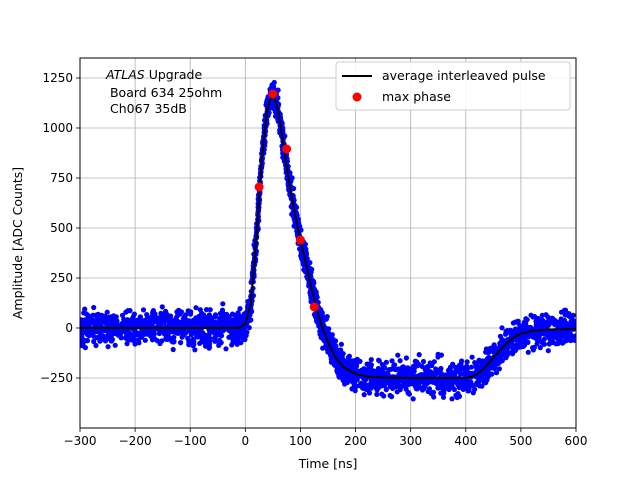 This screenshot has width=640, height=480. Describe the element at coordinates (464, 75) in the screenshot. I see `legend-label-average: average interleaved pulse` at that location.